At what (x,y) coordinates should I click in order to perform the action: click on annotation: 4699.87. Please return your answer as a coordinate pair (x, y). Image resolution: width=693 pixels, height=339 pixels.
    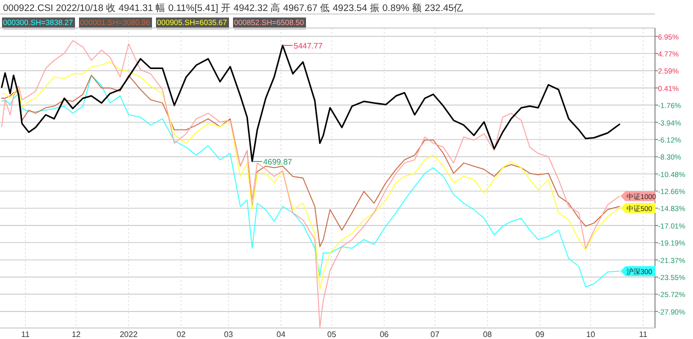
    Looking at the image, I should click on (278, 161).